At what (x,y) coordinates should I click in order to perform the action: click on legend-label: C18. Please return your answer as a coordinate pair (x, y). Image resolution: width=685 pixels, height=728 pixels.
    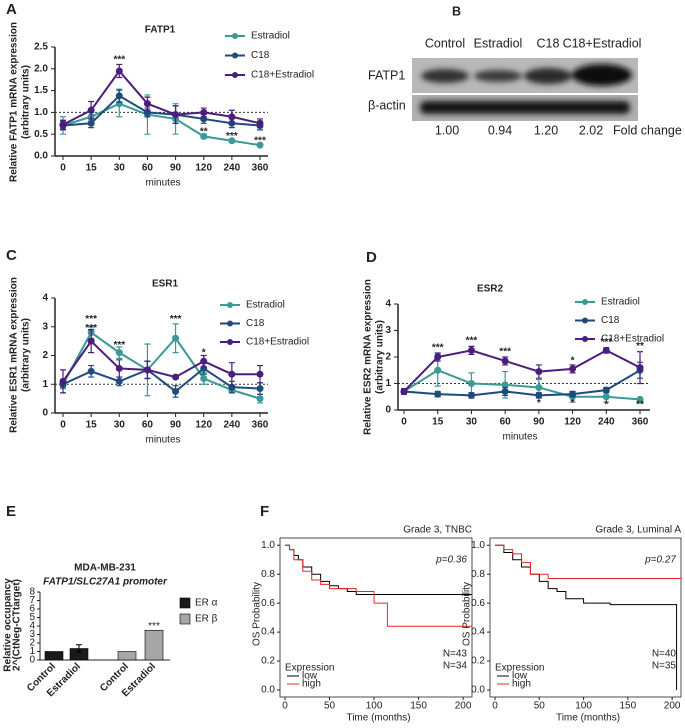
    Looking at the image, I should click on (610, 320).